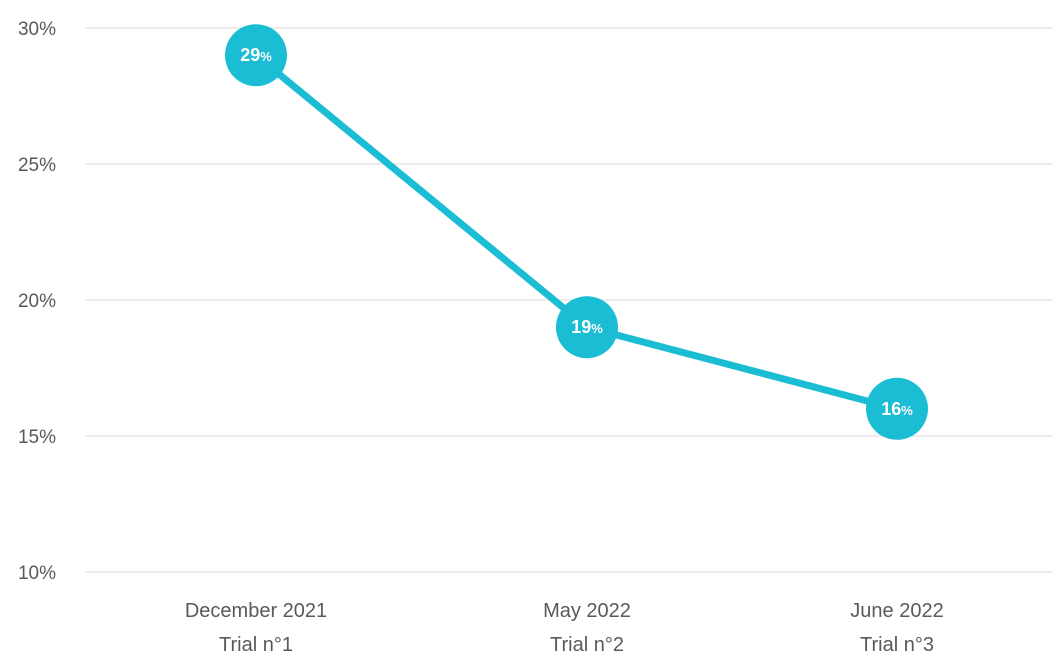 The height and width of the screenshot is (654, 1052). What do you see at coordinates (256, 644) in the screenshot?
I see `x-category-trial: Trial n°1` at bounding box center [256, 644].